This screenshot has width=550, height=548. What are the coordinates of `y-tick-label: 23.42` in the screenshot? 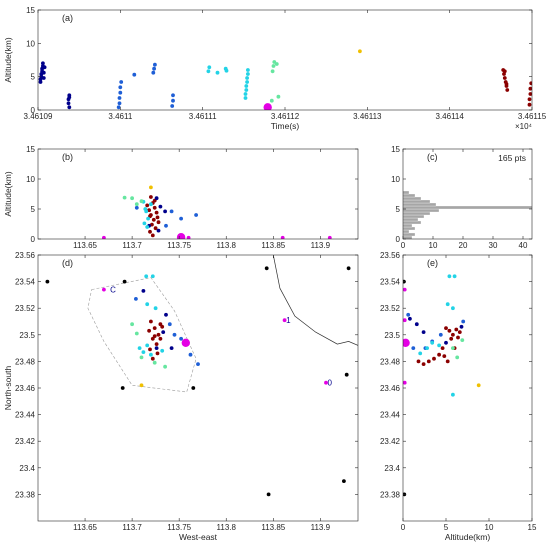 It's located at (25, 441).